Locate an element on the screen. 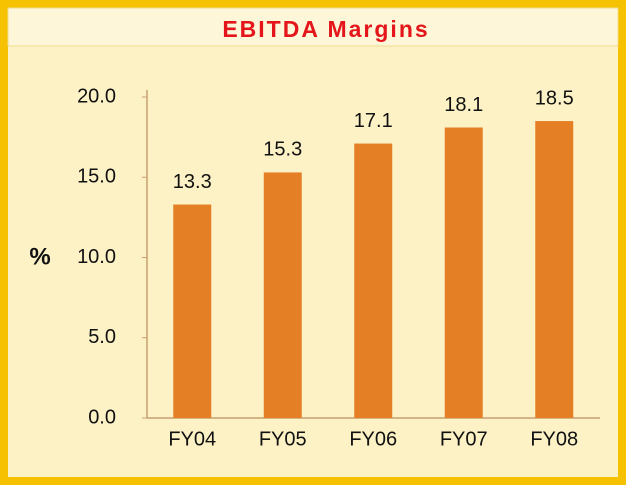  x-tick-label: FY06 is located at coordinates (373, 439).